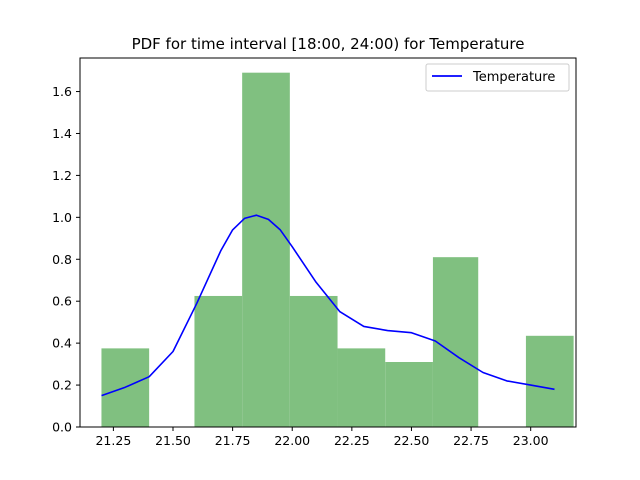 The height and width of the screenshot is (480, 640). What do you see at coordinates (62, 343) in the screenshot?
I see `y-tick-label: 0.4` at bounding box center [62, 343].